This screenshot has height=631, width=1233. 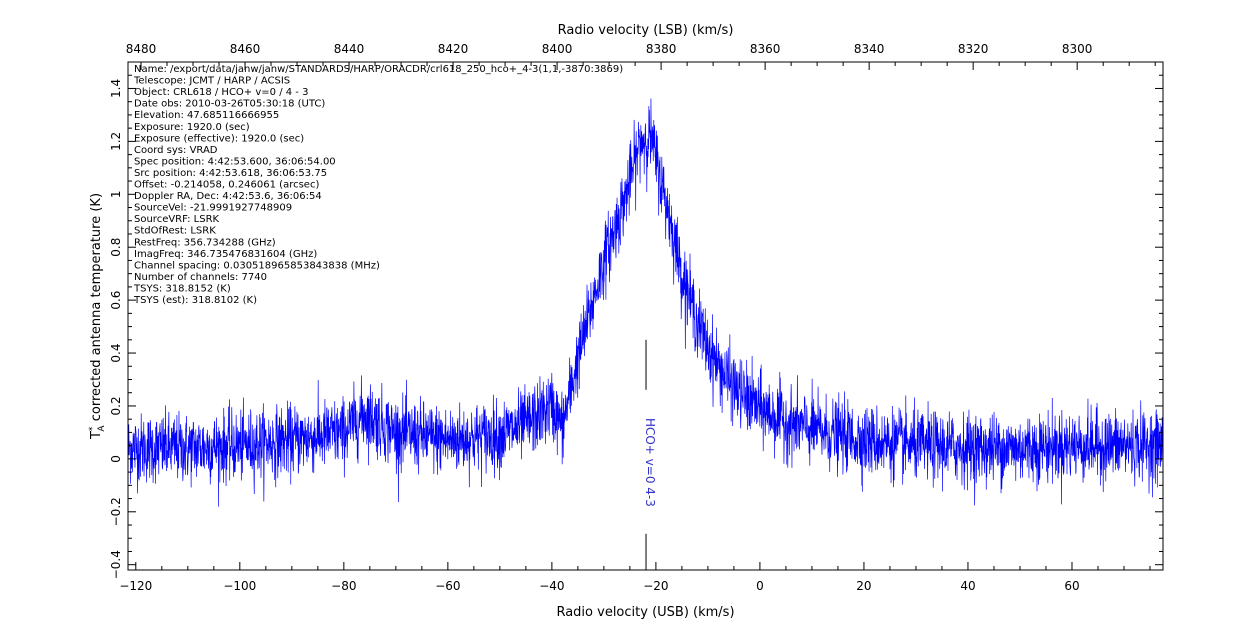 What do you see at coordinates (760, 586) in the screenshot?
I see `x-tick-label: 0` at bounding box center [760, 586].